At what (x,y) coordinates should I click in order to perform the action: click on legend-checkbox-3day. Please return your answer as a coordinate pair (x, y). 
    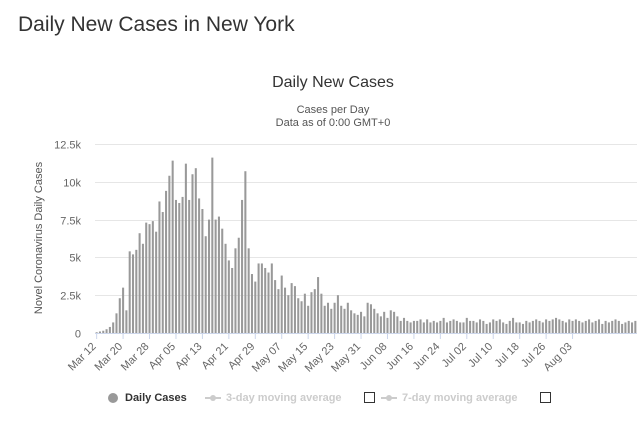
    Looking at the image, I should click on (369, 397).